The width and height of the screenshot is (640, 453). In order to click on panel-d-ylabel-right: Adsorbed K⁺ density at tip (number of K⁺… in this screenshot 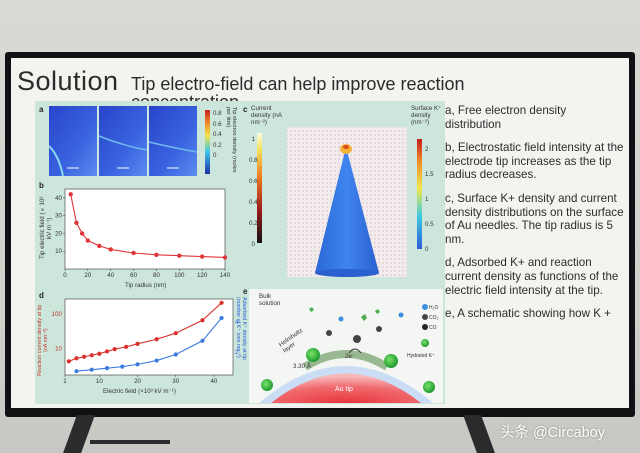, I will do `click(241, 328)`.